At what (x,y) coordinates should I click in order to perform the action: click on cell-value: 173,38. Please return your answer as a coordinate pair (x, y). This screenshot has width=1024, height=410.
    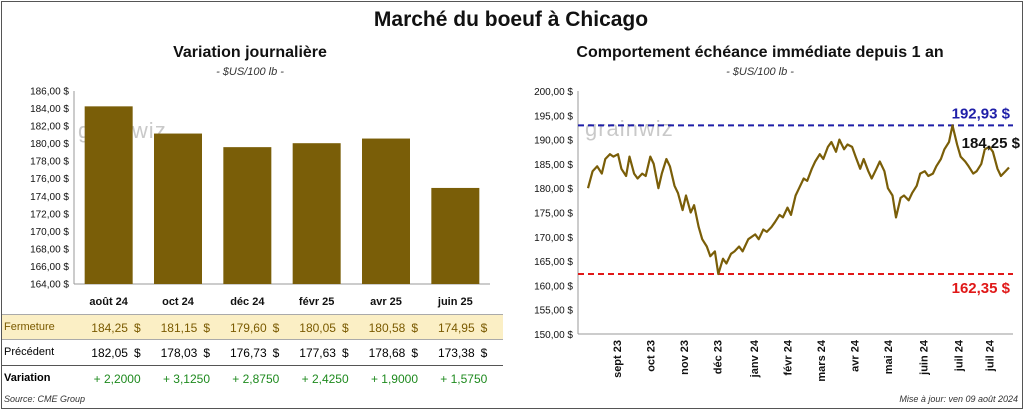
    Looking at the image, I should click on (456, 353).